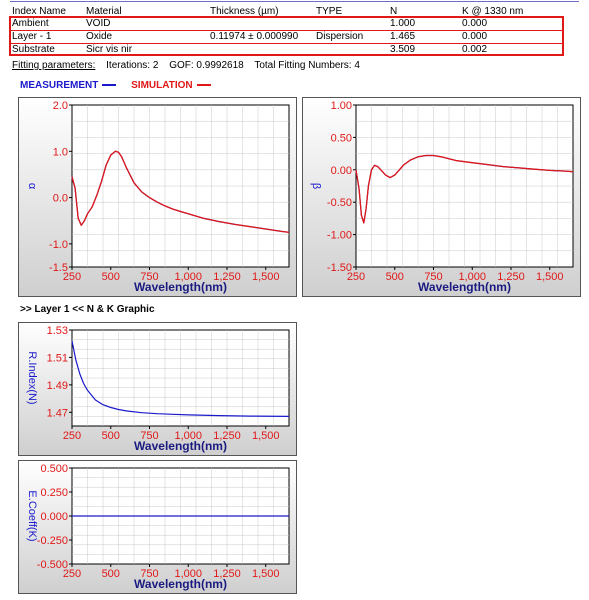 The image size is (589, 600). What do you see at coordinates (52, 541) in the screenshot?
I see `y-tick-label: -0.250` at bounding box center [52, 541].